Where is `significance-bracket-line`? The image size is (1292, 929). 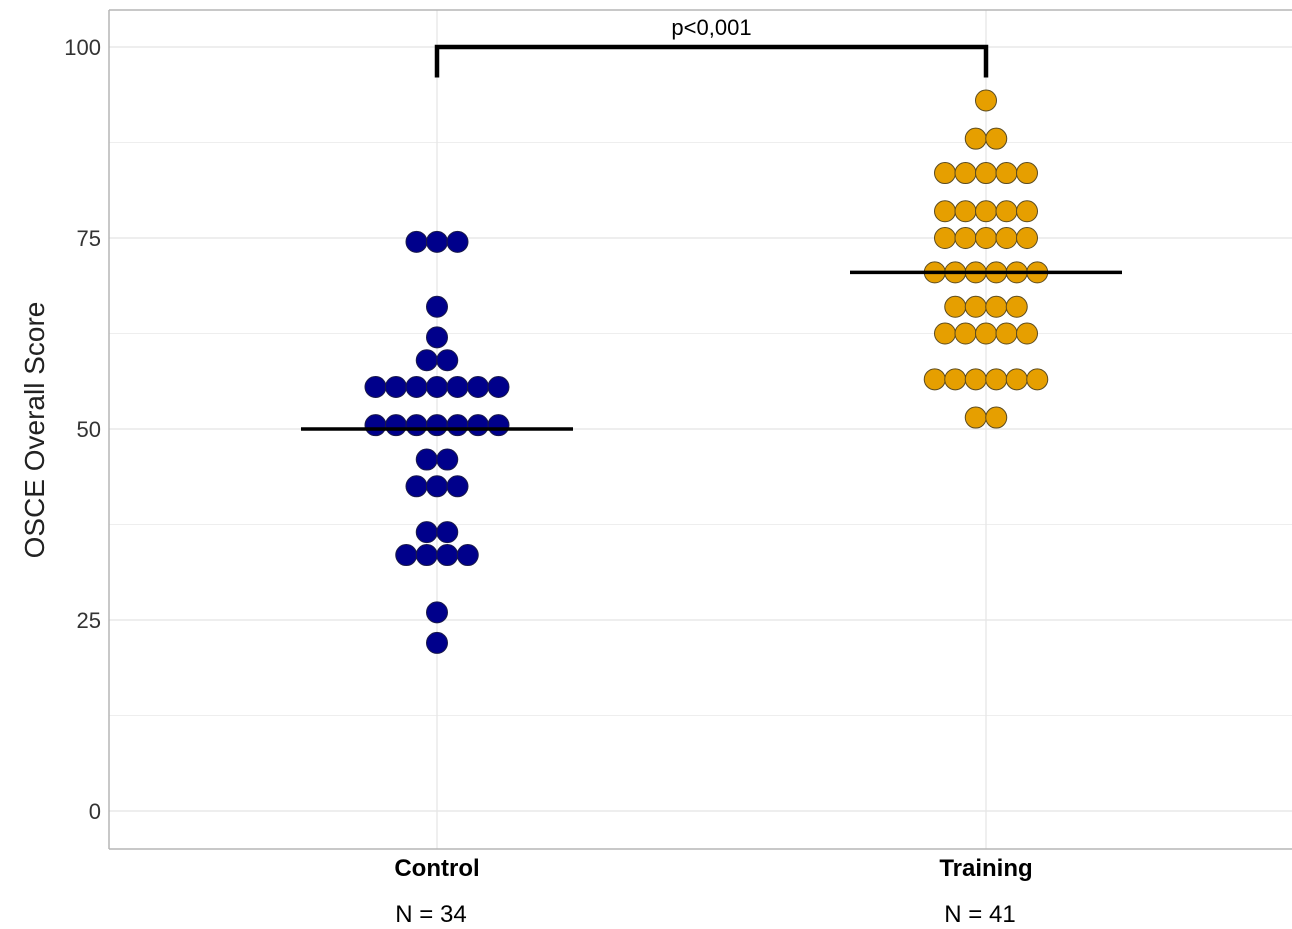 significance-bracket-line is located at coordinates (711, 61).